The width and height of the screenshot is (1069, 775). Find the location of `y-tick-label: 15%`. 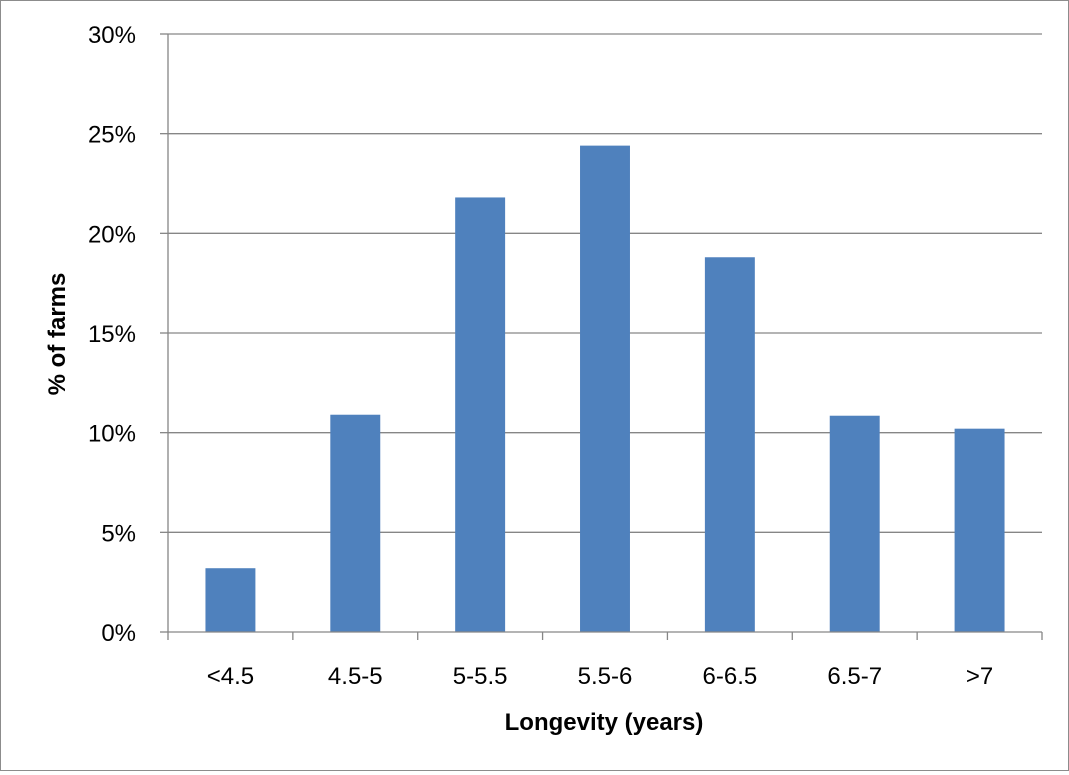

y-tick-label: 15% is located at coordinates (112, 334).